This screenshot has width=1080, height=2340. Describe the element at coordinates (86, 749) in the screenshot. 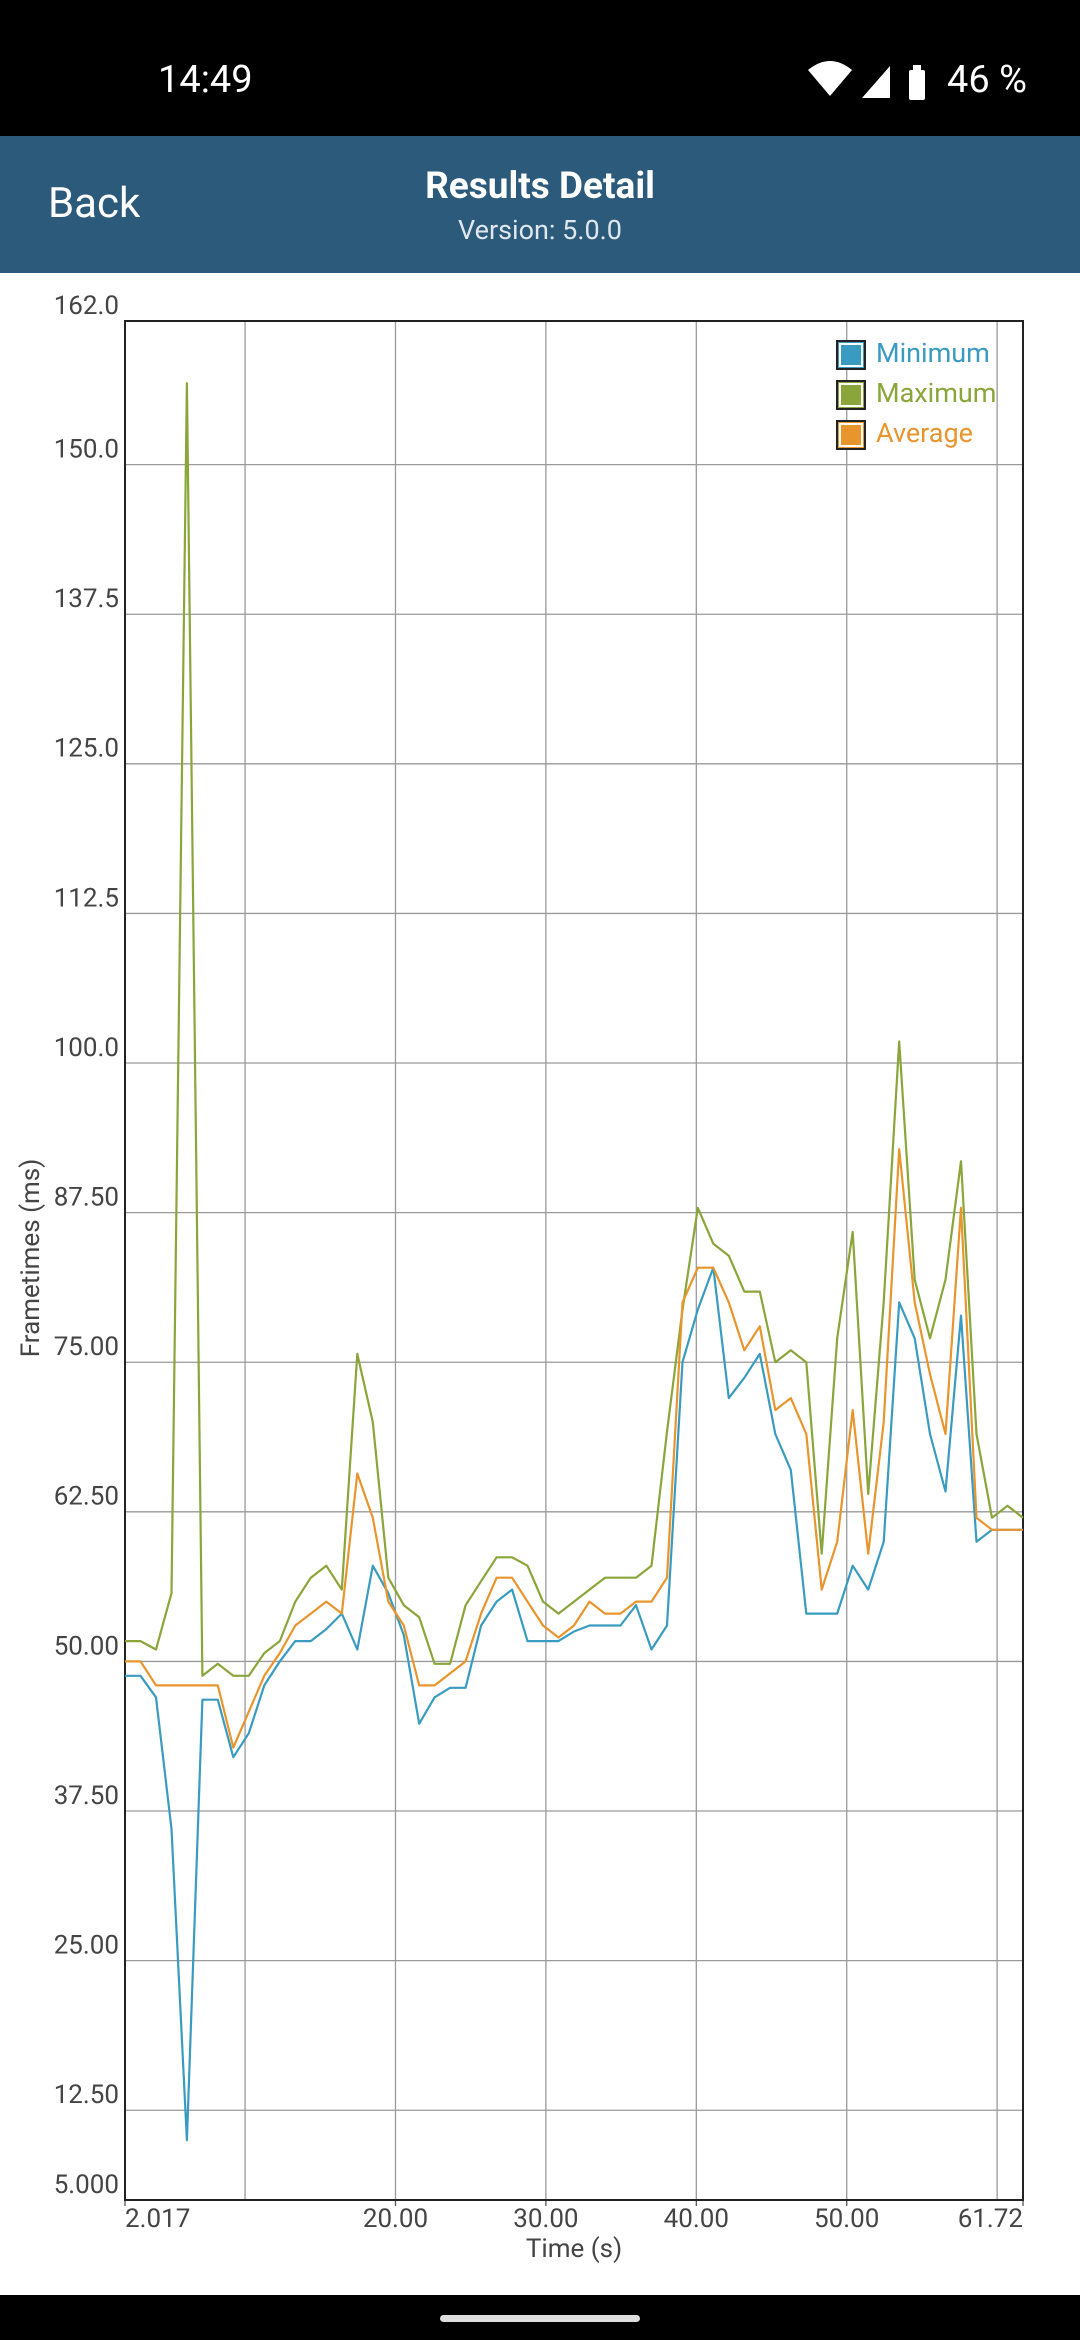

I see `y-tick-label: 125.0` at that location.